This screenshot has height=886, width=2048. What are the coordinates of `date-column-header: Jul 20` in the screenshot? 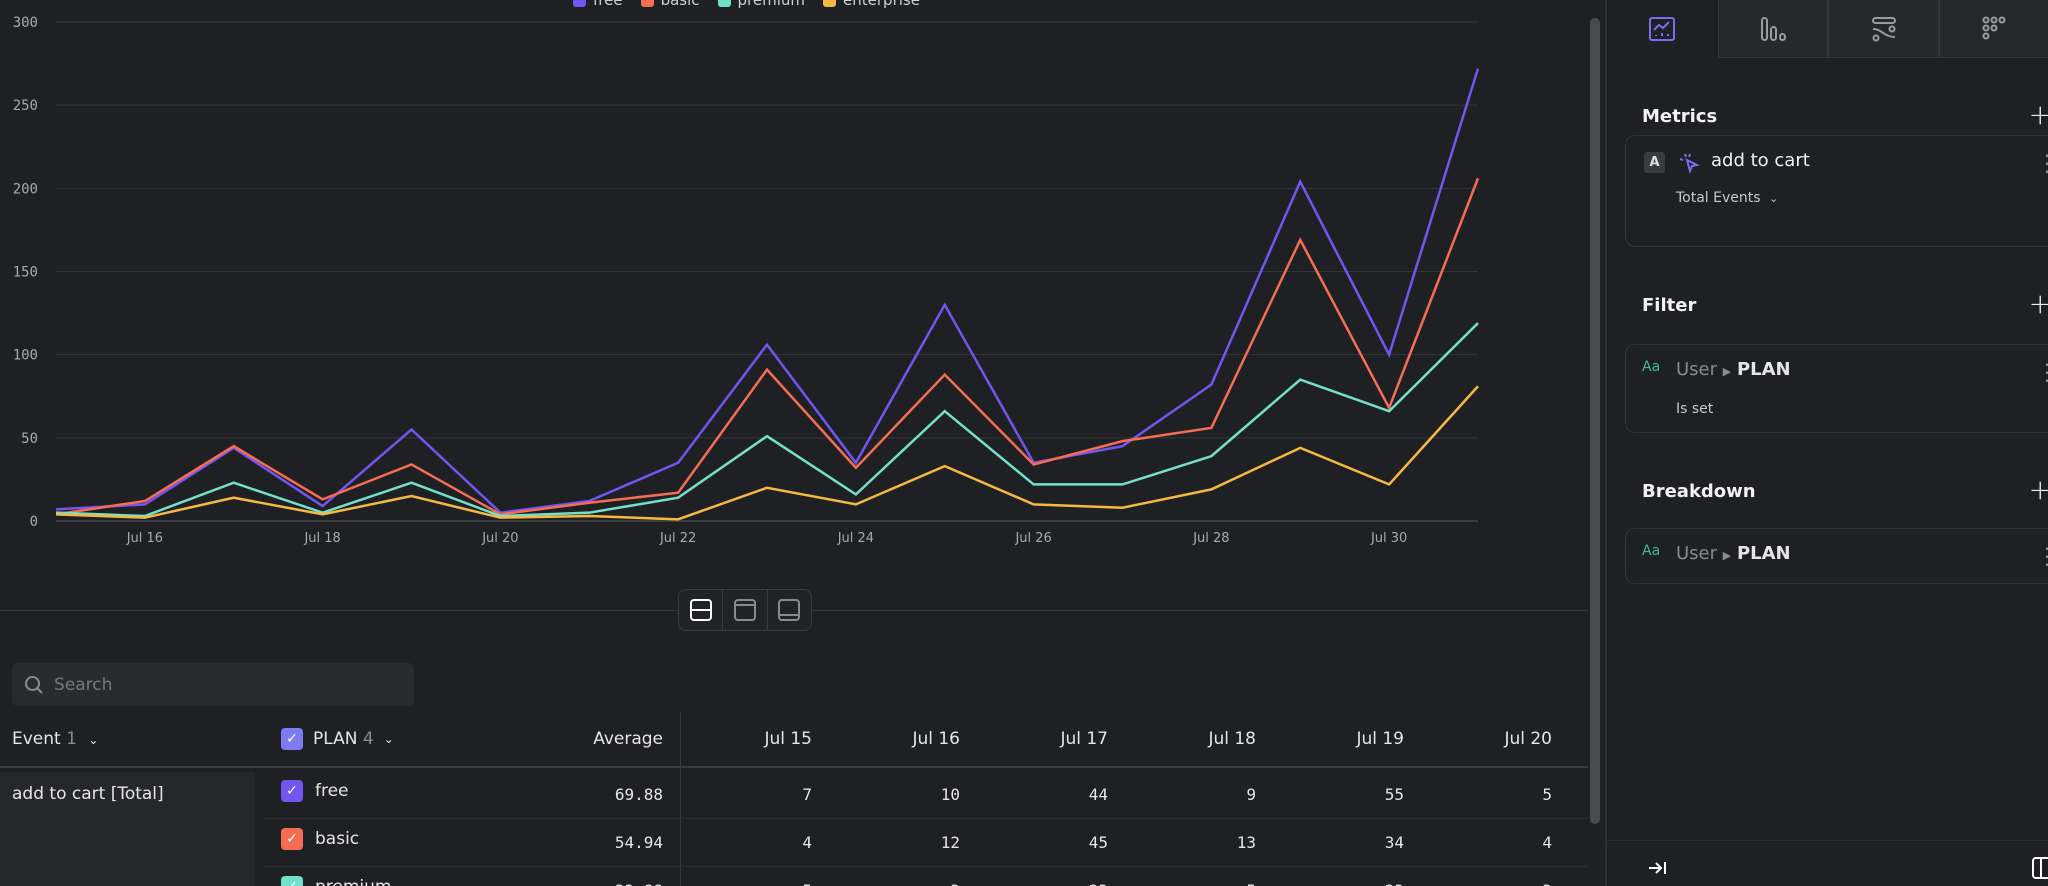 It's located at (1528, 739).